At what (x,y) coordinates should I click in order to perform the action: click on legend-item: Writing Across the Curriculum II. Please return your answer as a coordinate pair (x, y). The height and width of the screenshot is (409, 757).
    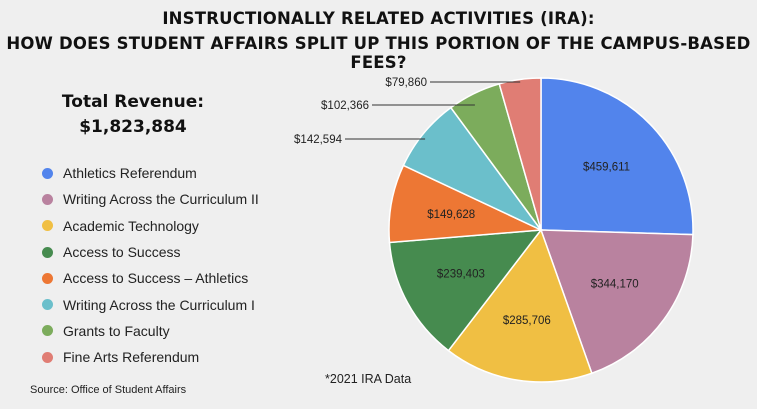
    Looking at the image, I should click on (150, 199).